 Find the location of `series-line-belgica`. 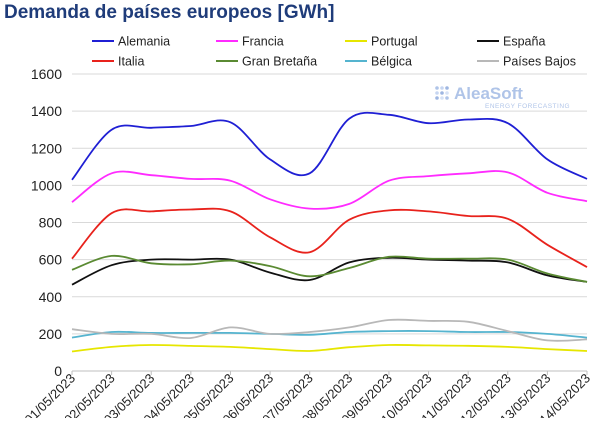

series-line-belgica is located at coordinates (329, 334).